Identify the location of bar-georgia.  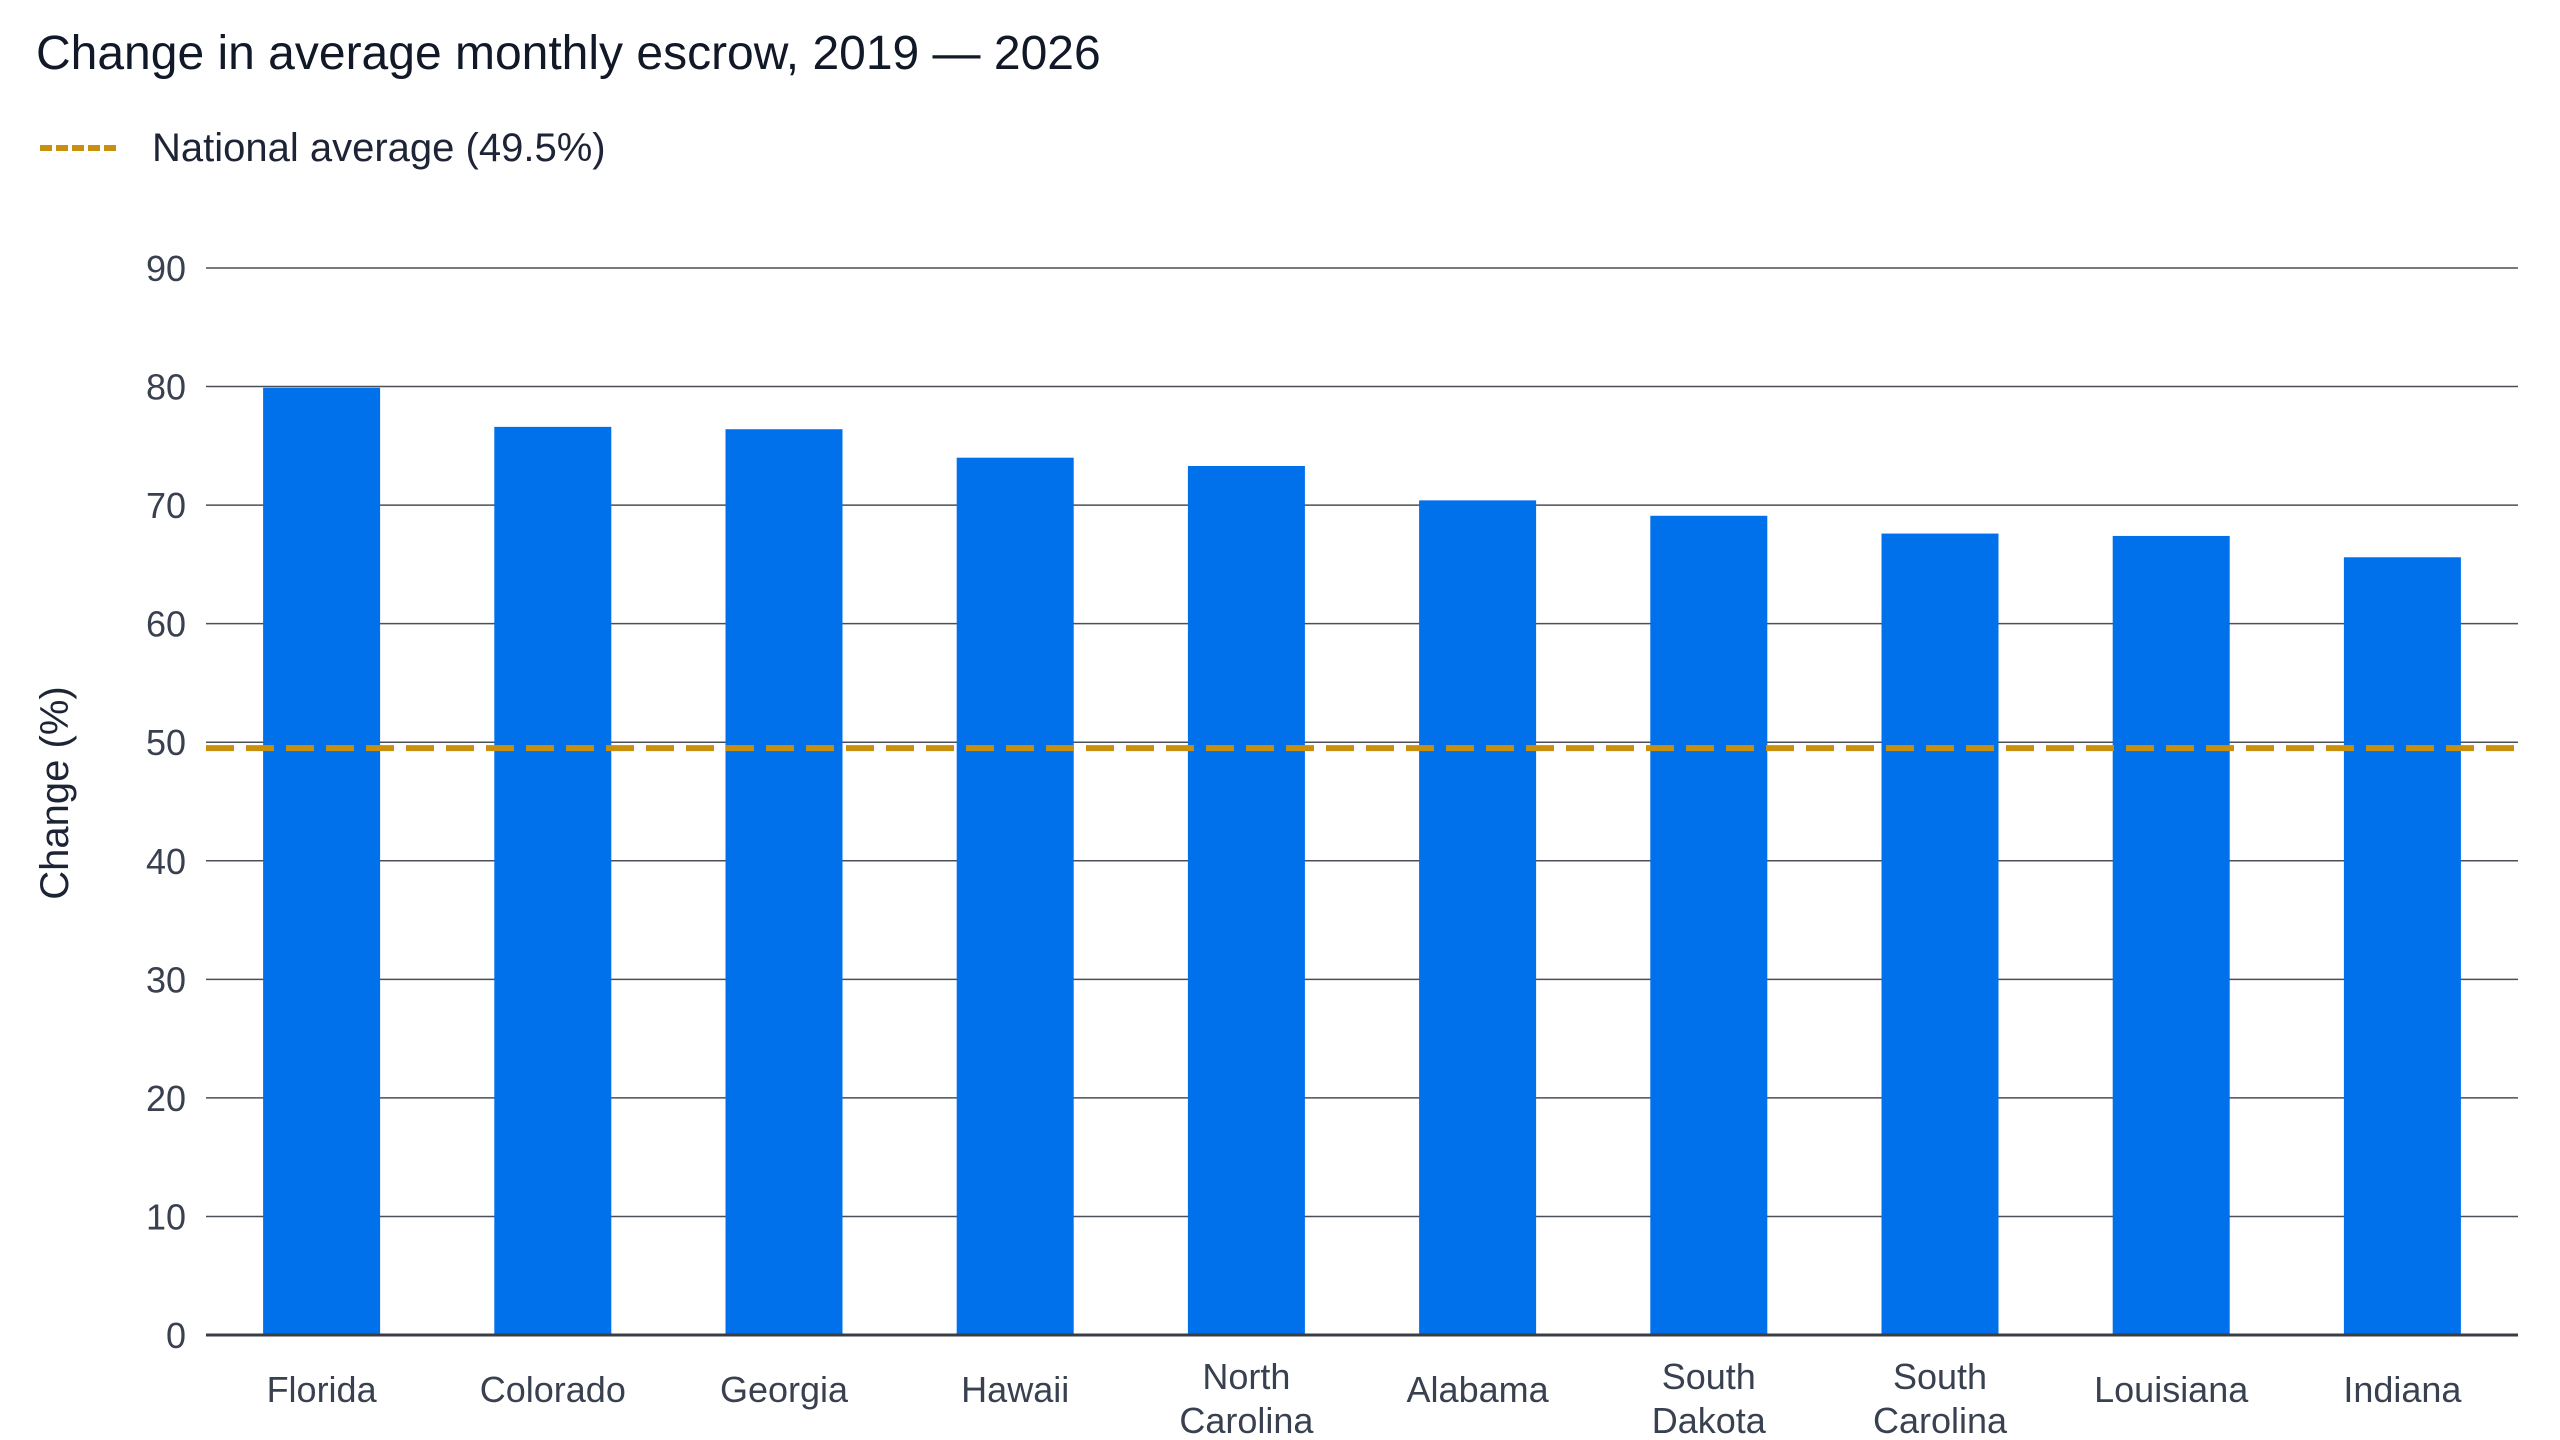
(784, 882).